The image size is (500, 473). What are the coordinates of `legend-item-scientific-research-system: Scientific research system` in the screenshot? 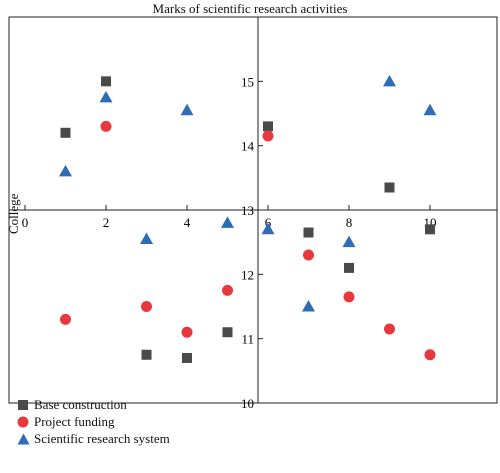 It's located at (93, 438).